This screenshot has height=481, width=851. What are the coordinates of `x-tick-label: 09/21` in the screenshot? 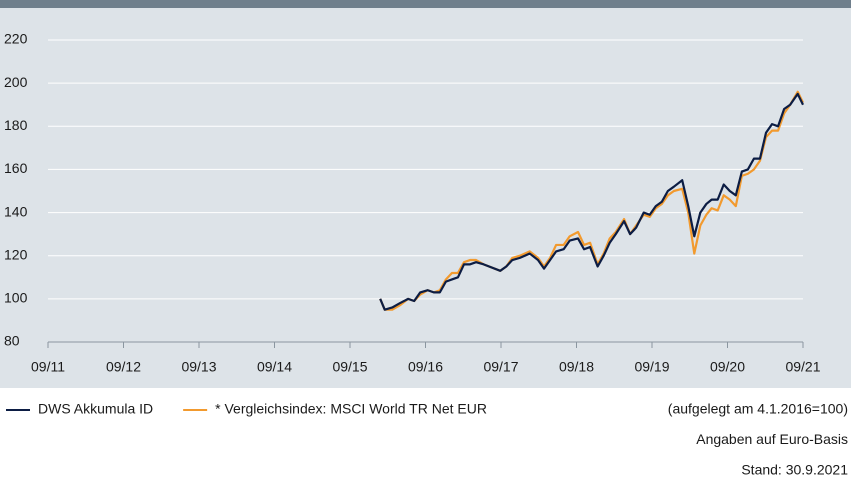 It's located at (802, 367).